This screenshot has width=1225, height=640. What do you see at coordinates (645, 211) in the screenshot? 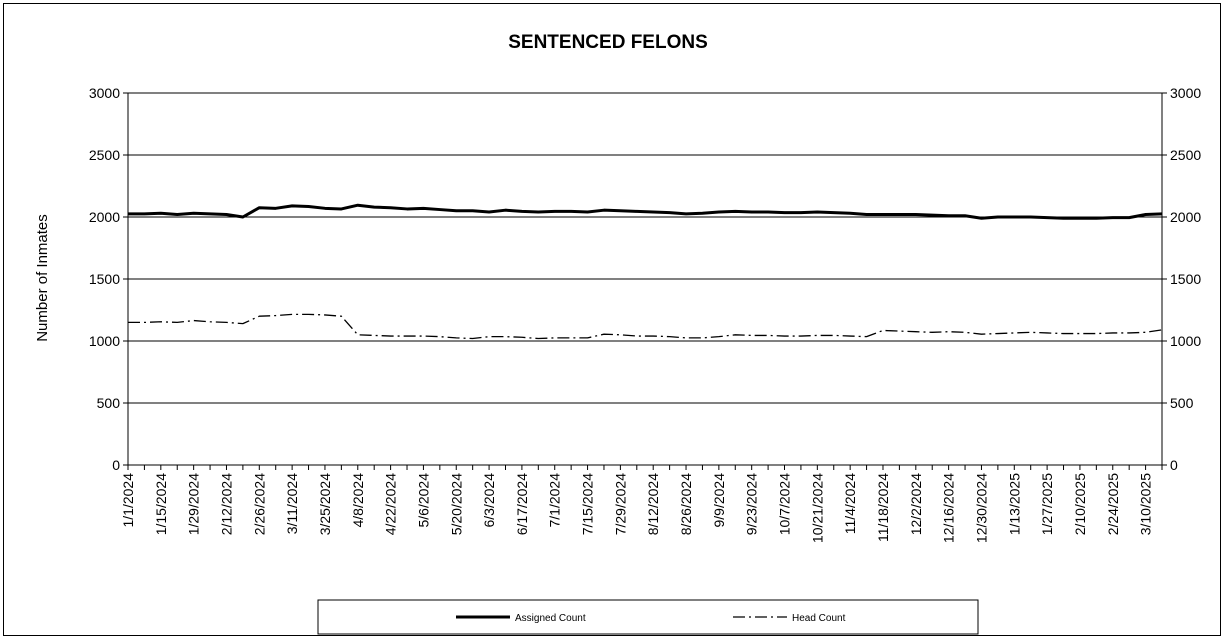
I see `series-line-assigned-count` at bounding box center [645, 211].